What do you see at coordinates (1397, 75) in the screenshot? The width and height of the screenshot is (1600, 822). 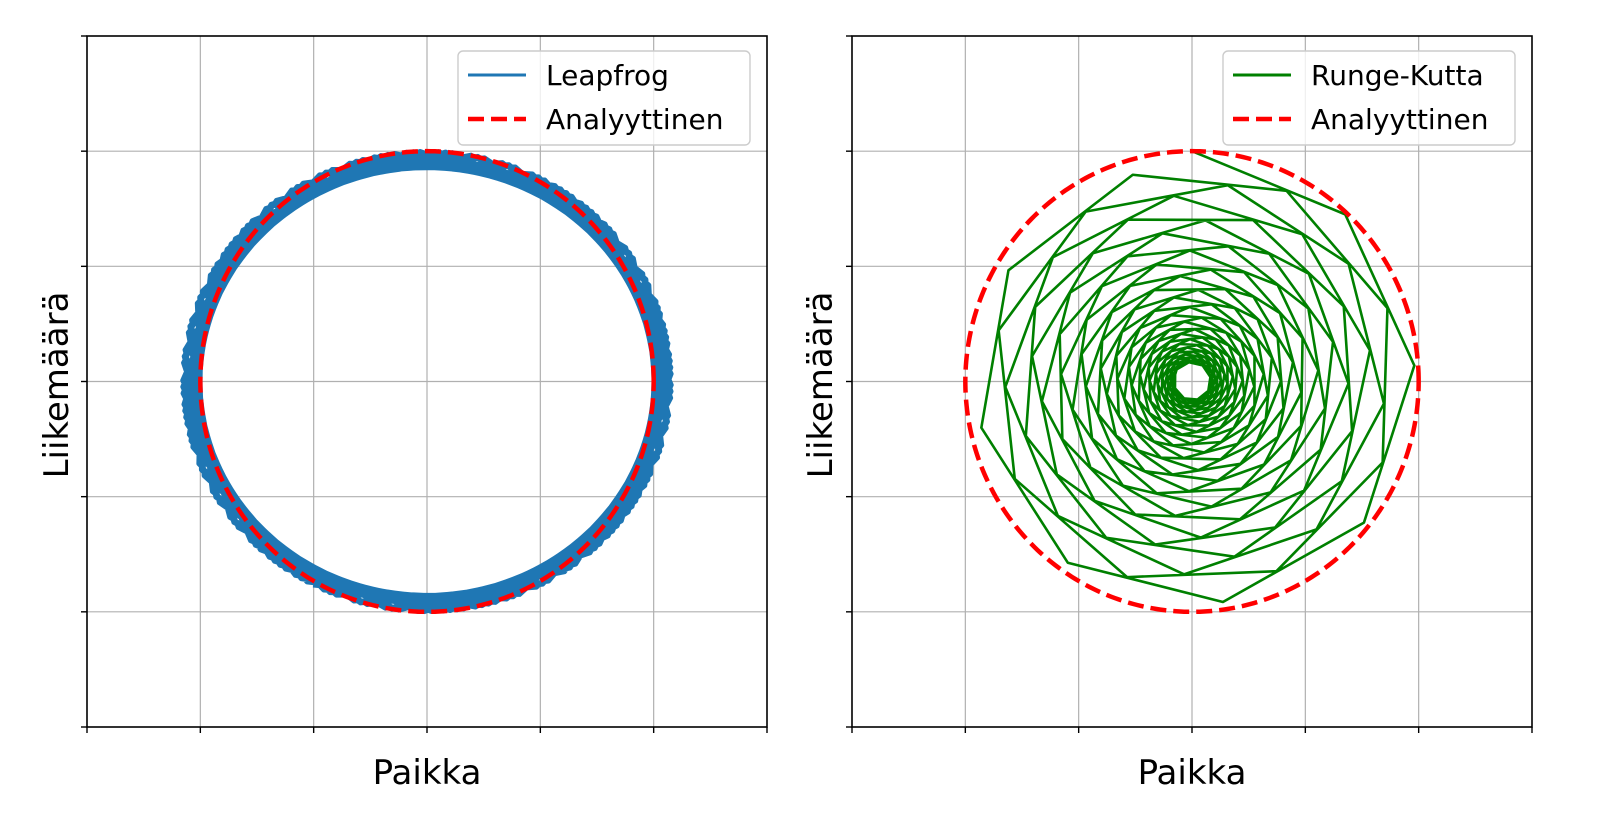 I see `legend-label: Runge-Kutta` at bounding box center [1397, 75].